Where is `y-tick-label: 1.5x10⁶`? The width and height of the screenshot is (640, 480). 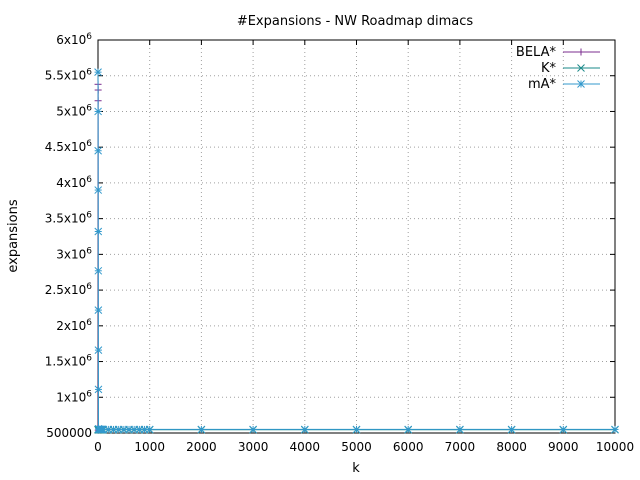 y-tick-label: 1.5x10⁶ is located at coordinates (68, 361).